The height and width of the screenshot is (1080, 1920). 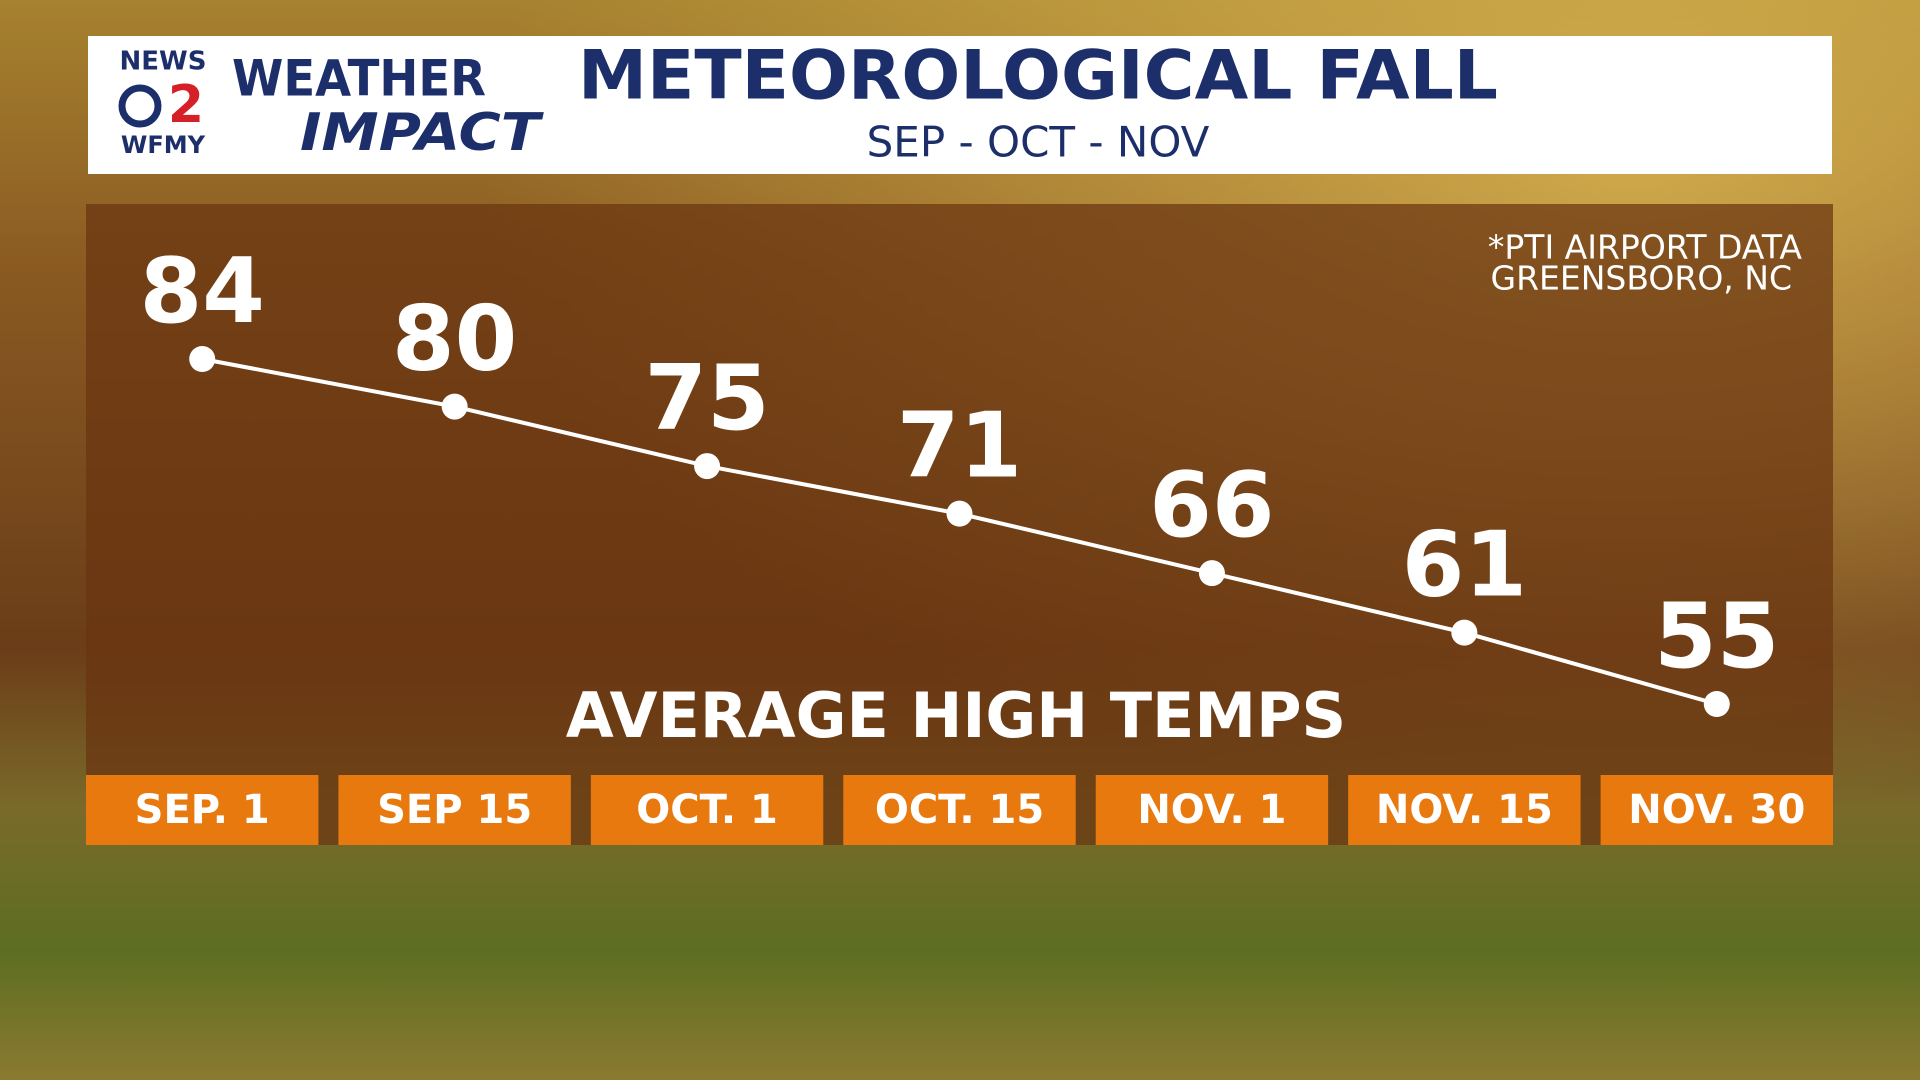 I want to click on value-label: 61, so click(x=1464, y=565).